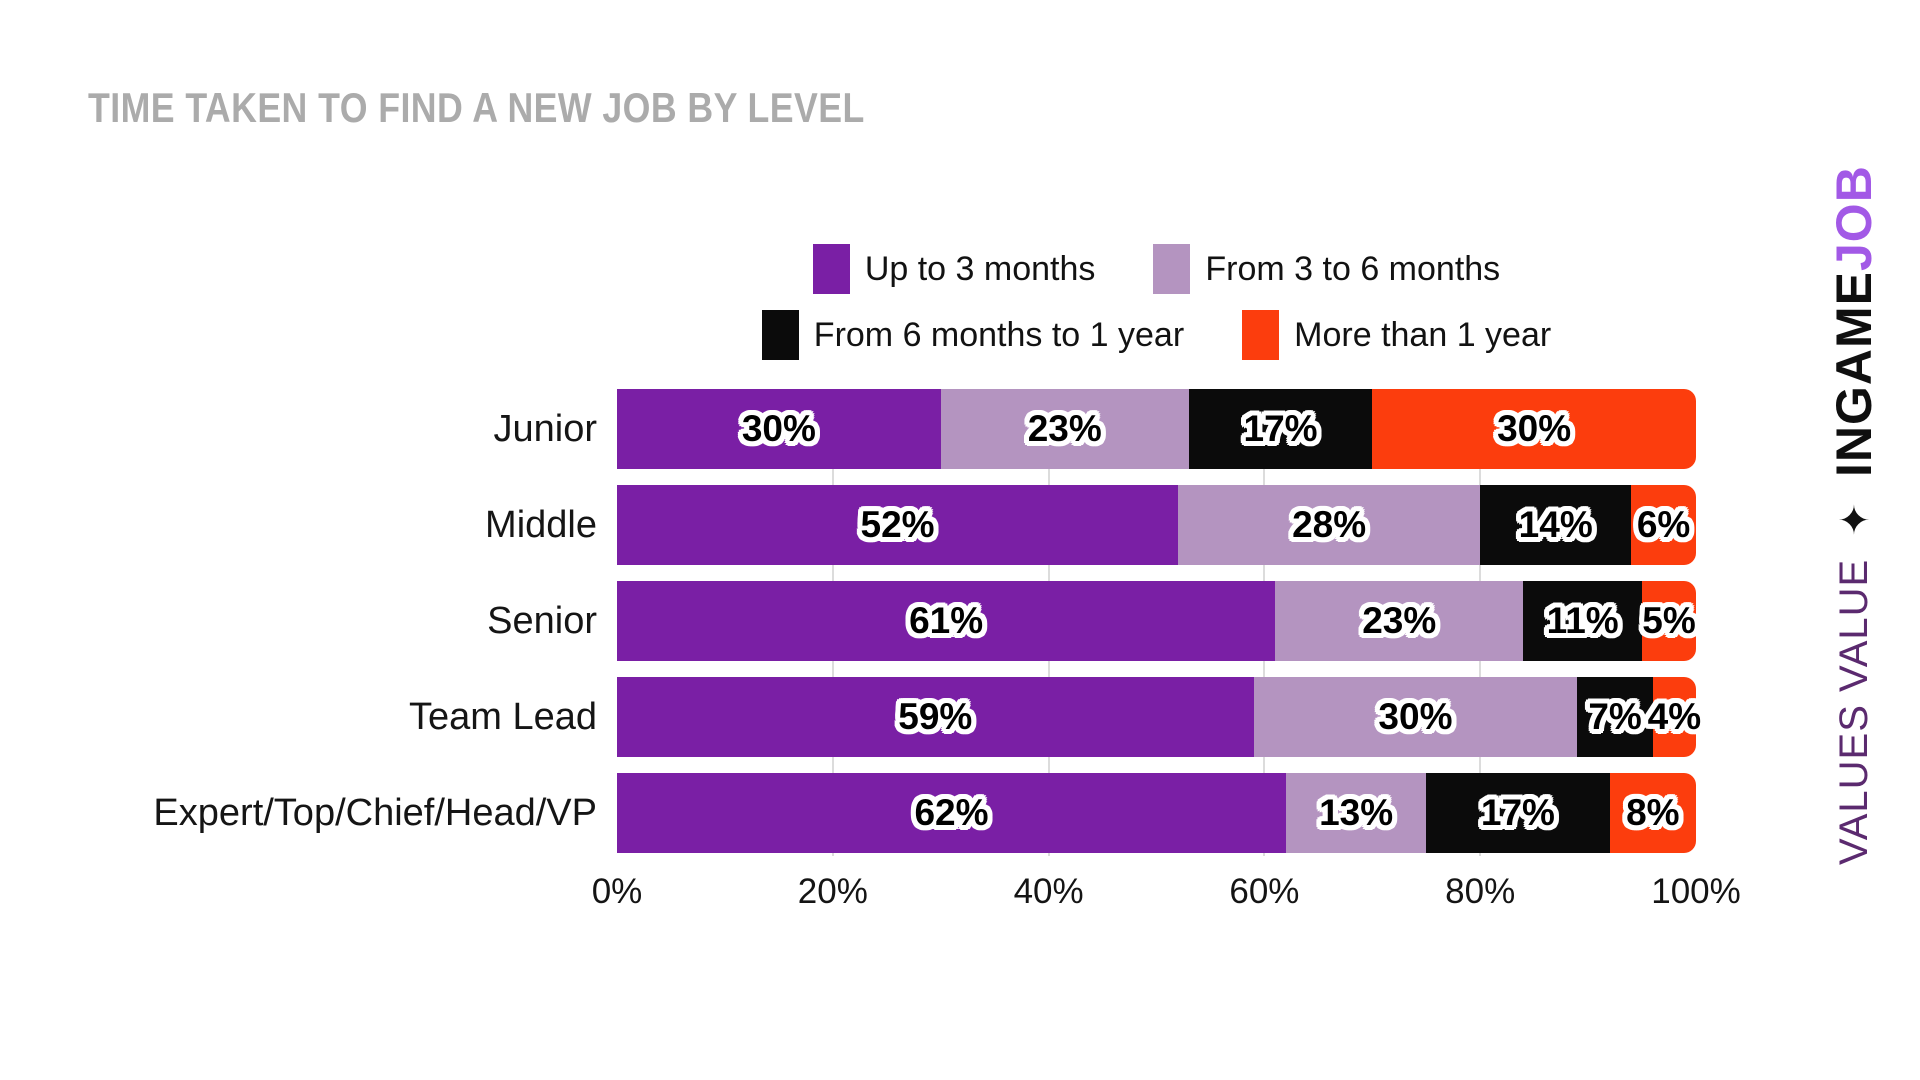 This screenshot has width=1920, height=1080. I want to click on legend-item: From 6 months to 1 year, so click(973, 335).